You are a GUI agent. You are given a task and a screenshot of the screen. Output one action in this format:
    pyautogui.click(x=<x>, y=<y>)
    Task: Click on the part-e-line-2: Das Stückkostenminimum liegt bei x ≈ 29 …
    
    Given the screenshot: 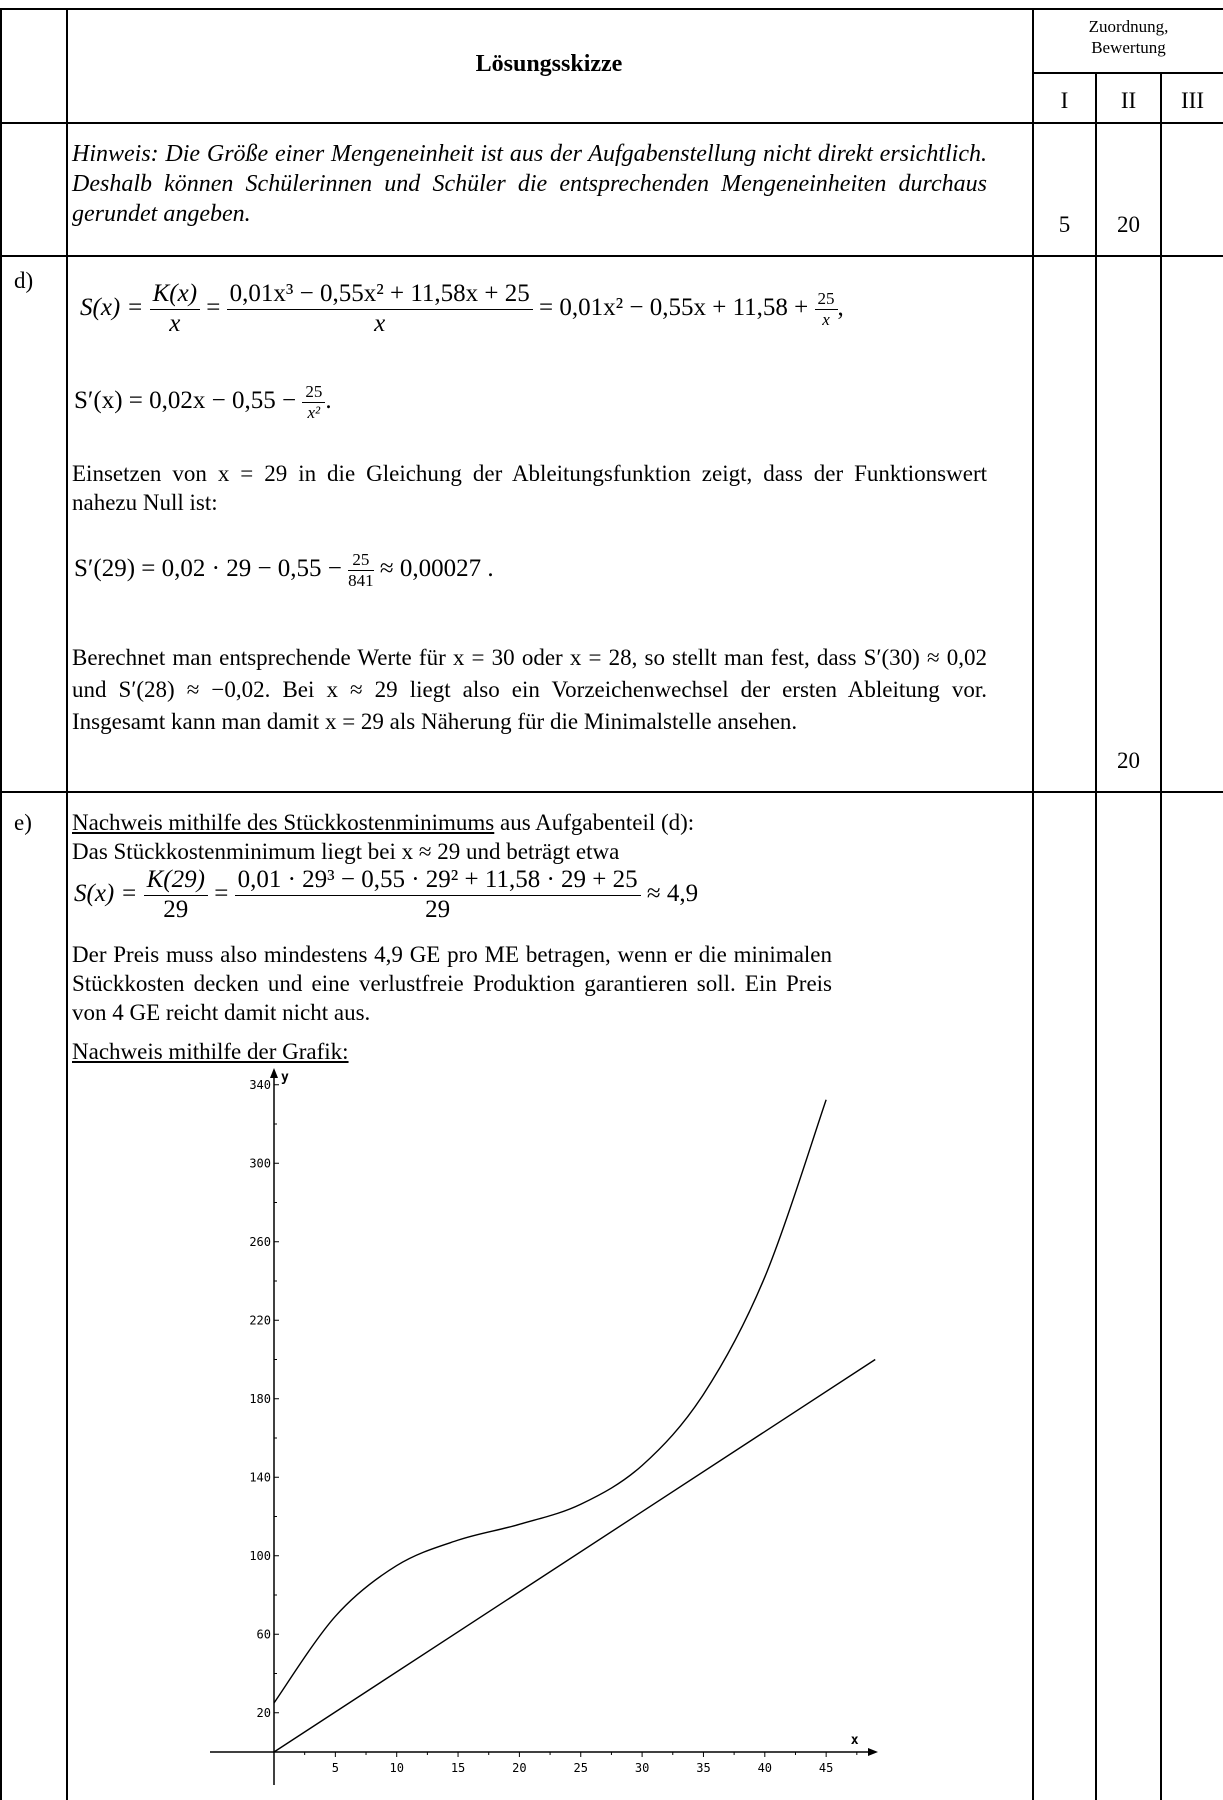 What is the action you would take?
    pyautogui.click(x=346, y=851)
    